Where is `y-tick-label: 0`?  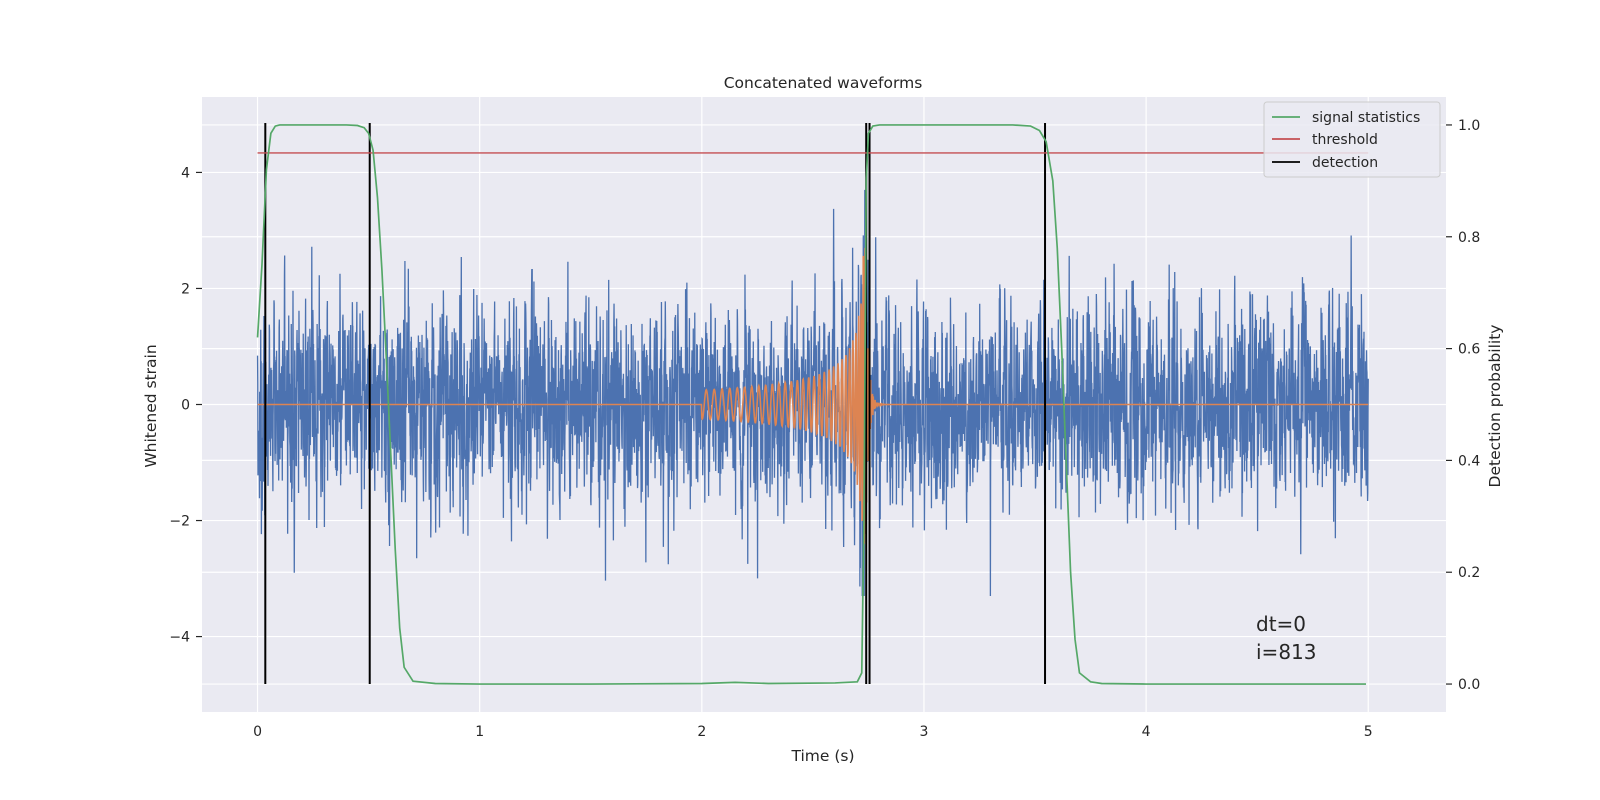 y-tick-label: 0 is located at coordinates (185, 406).